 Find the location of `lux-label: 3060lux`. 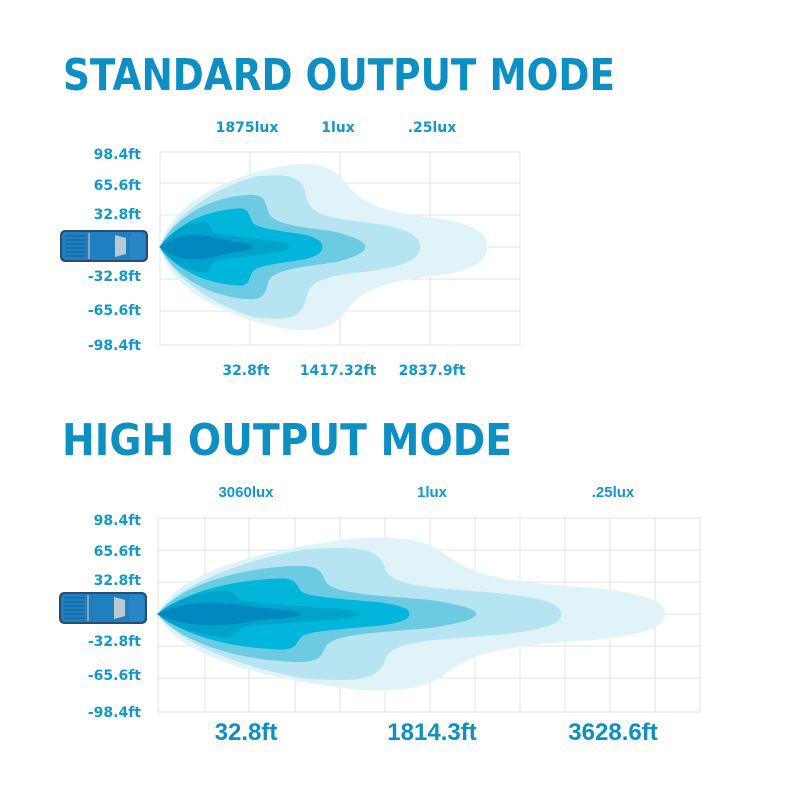

lux-label: 3060lux is located at coordinates (246, 492).